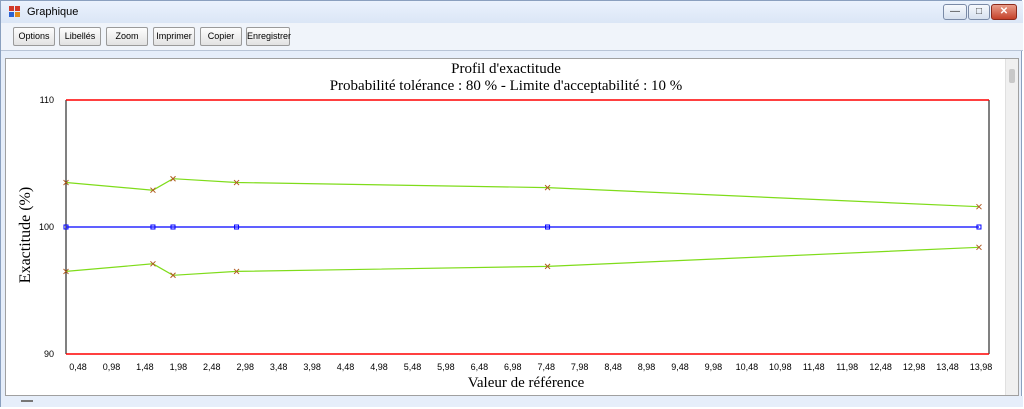 The width and height of the screenshot is (1024, 409). I want to click on close-button: ✕, so click(1004, 12).